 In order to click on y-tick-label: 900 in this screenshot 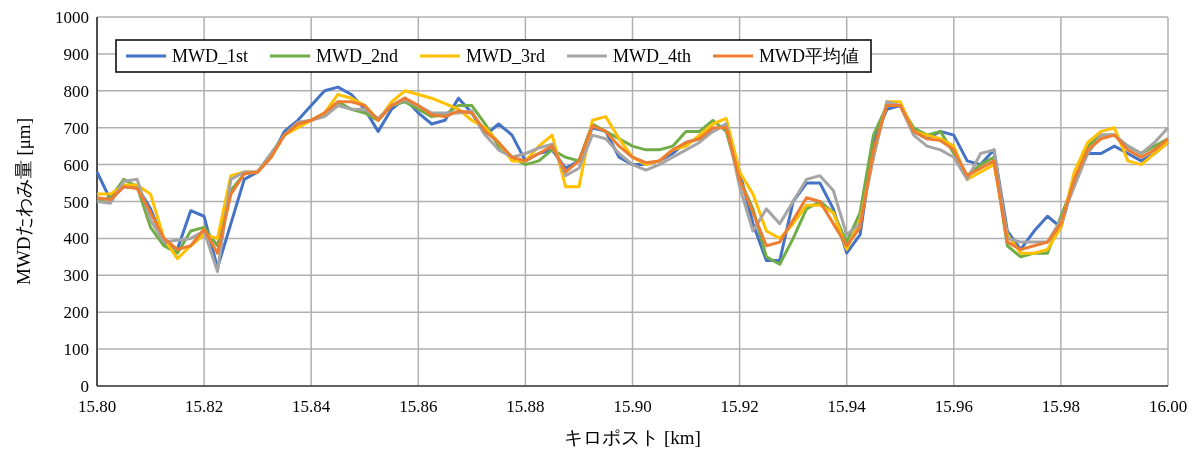, I will do `click(76, 54)`.